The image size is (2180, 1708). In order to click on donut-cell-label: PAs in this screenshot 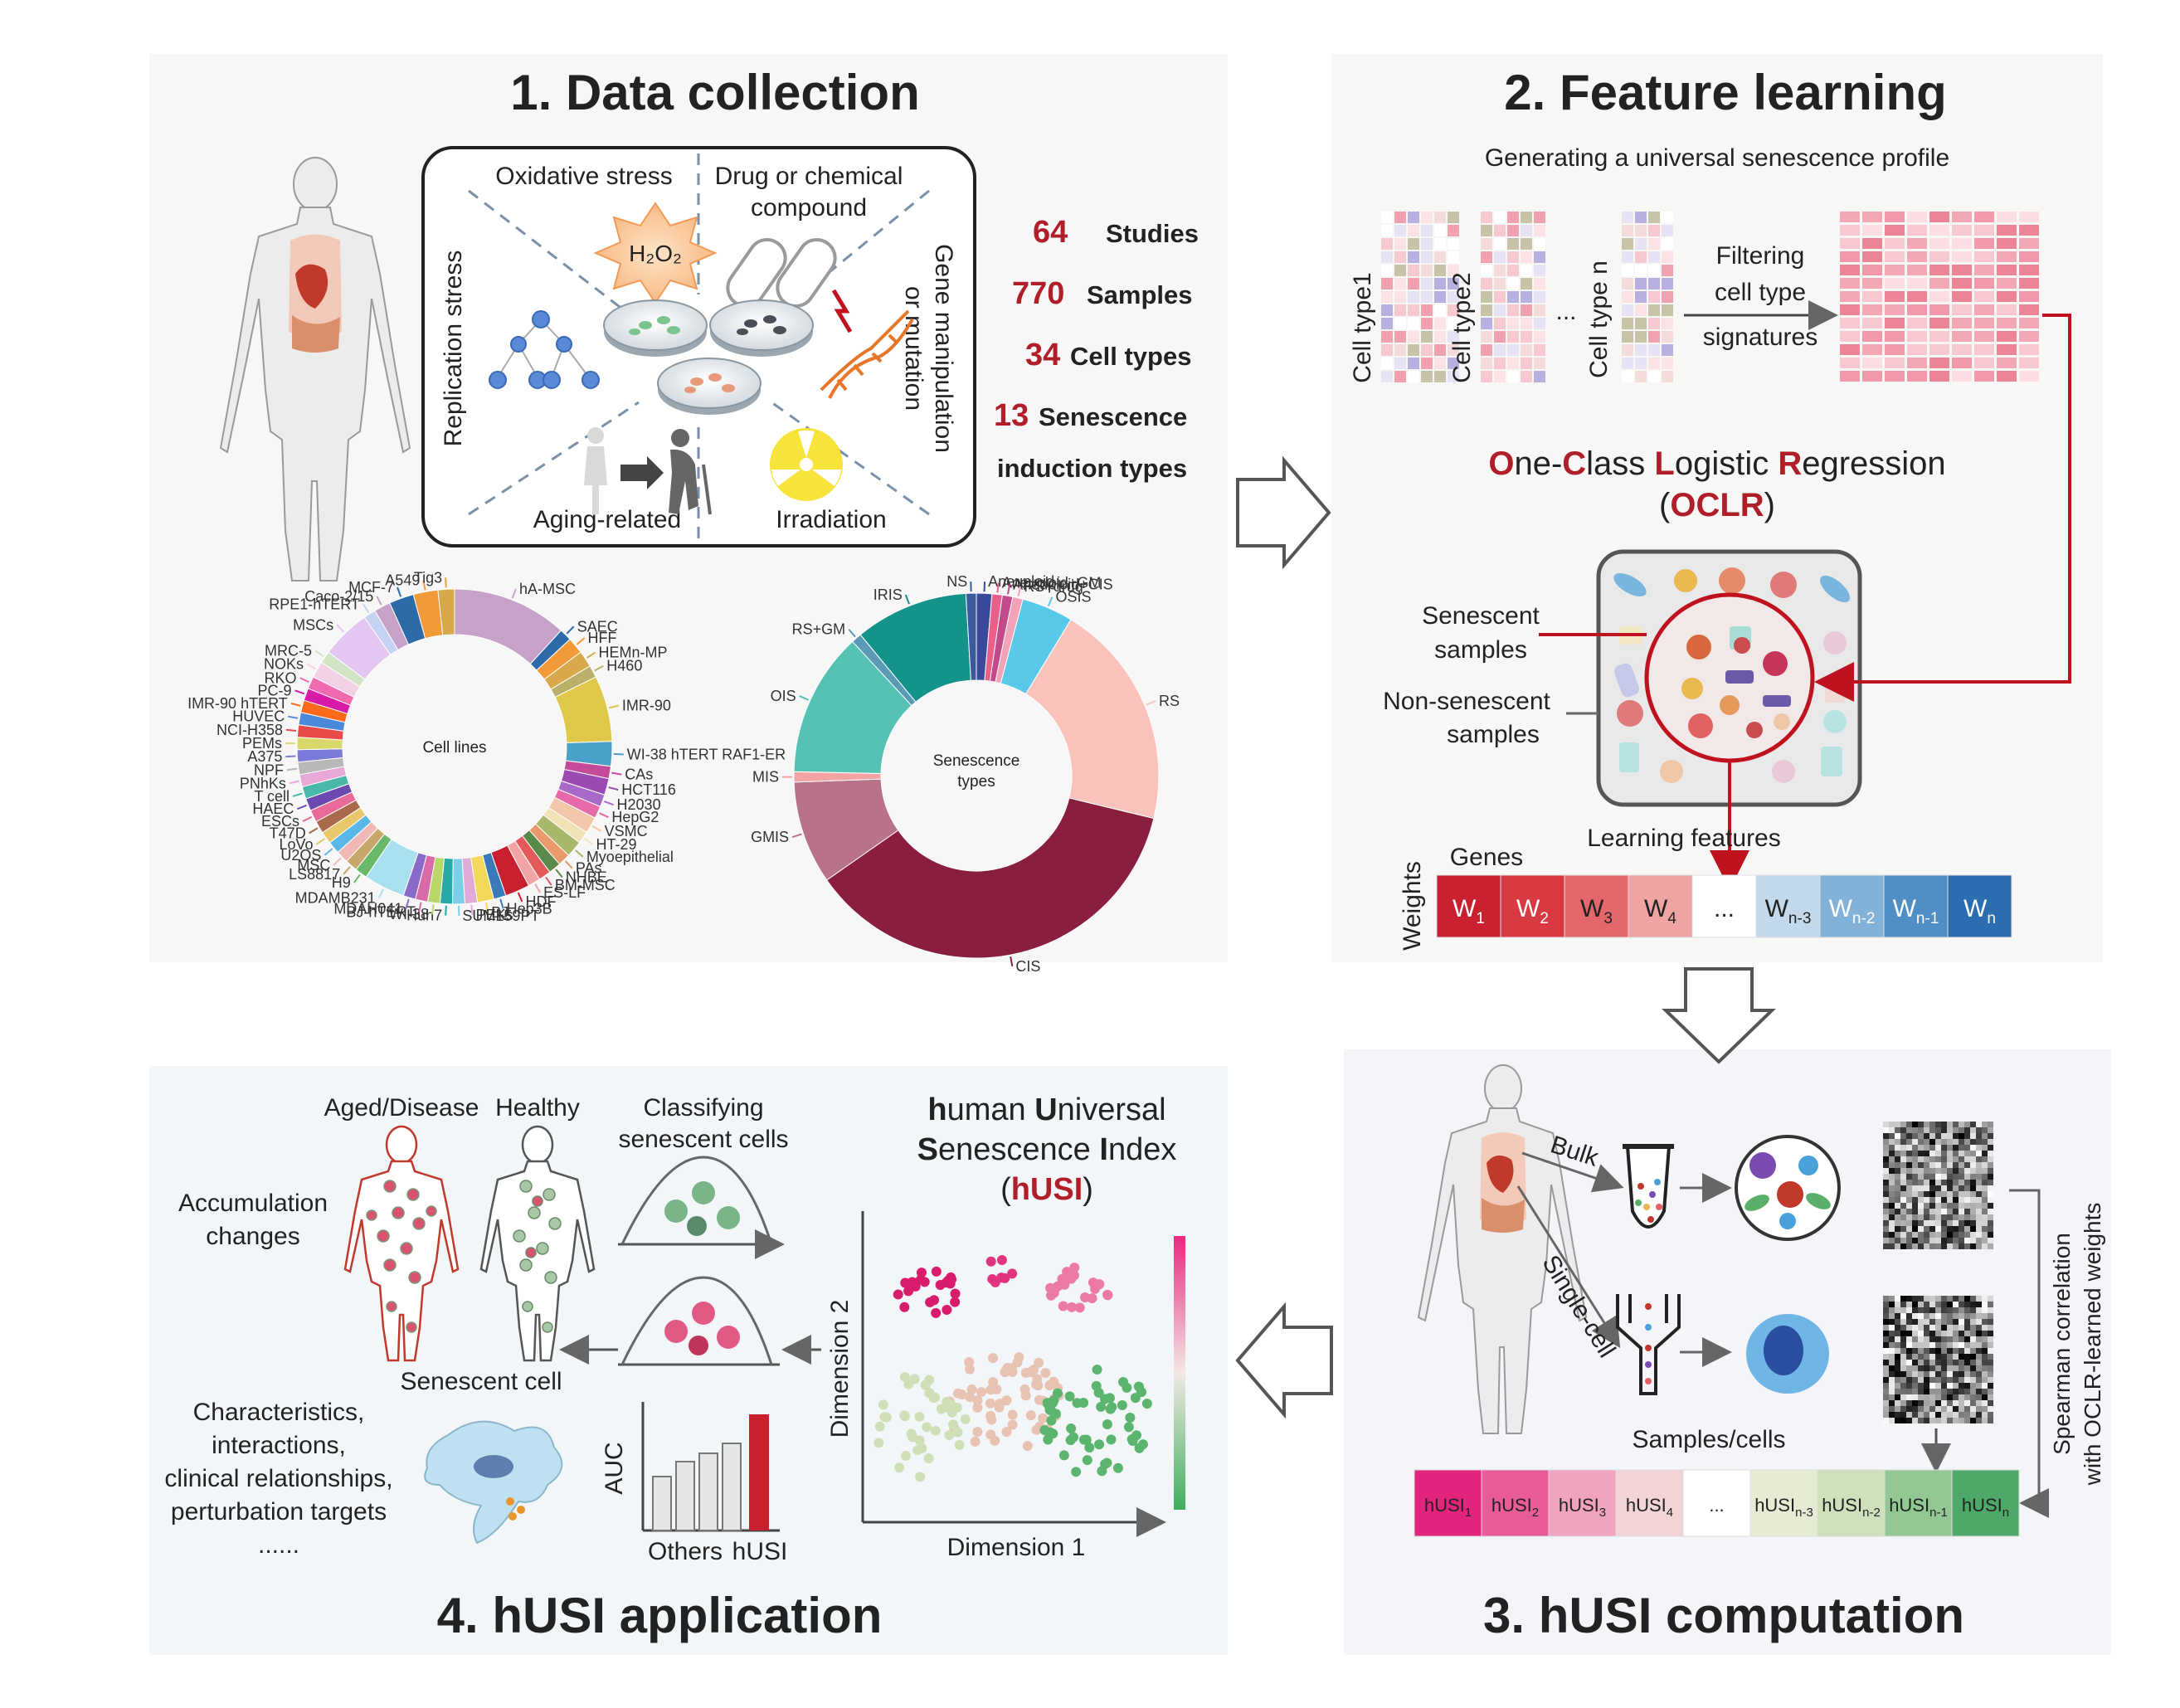, I will do `click(589, 868)`.